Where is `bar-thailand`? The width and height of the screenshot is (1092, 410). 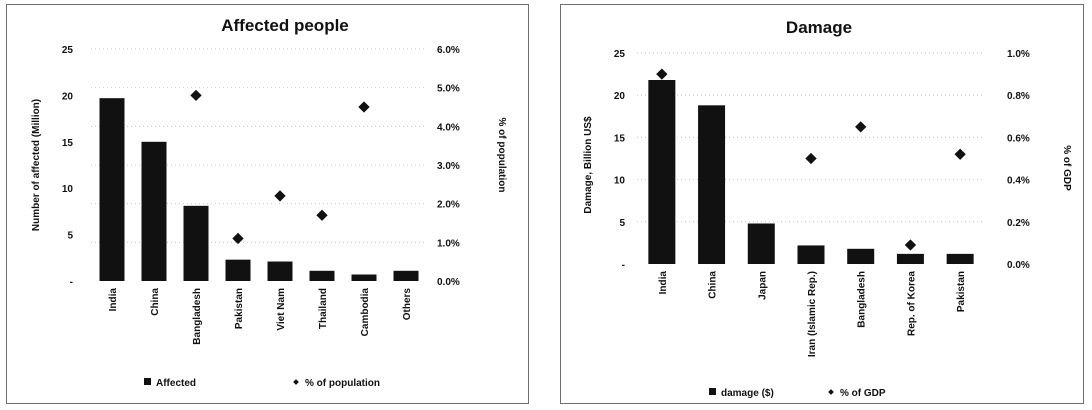
bar-thailand is located at coordinates (322, 275).